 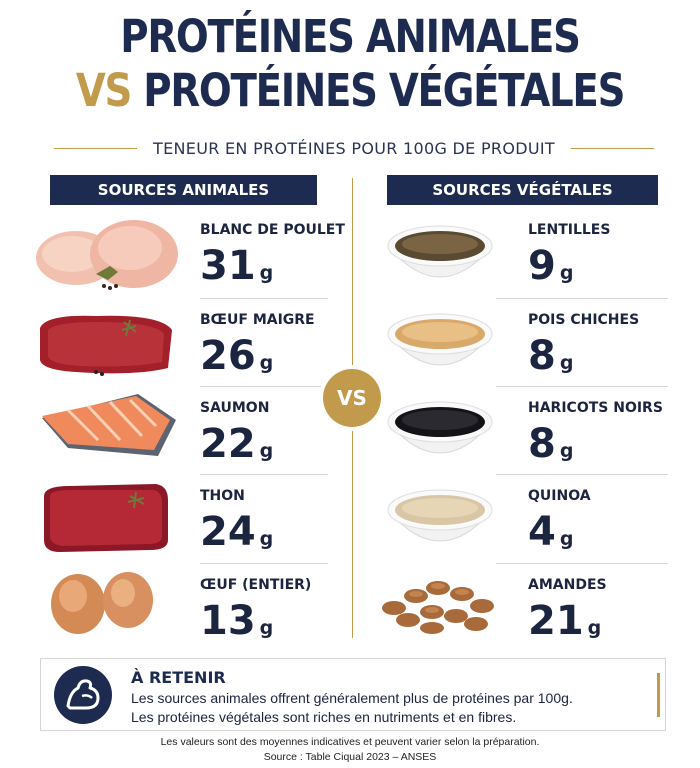 I want to click on item-name: THON, so click(x=222, y=496).